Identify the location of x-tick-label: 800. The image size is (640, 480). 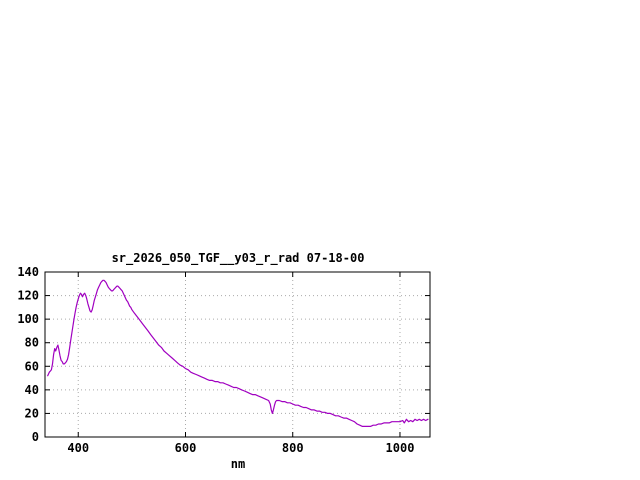
(293, 448).